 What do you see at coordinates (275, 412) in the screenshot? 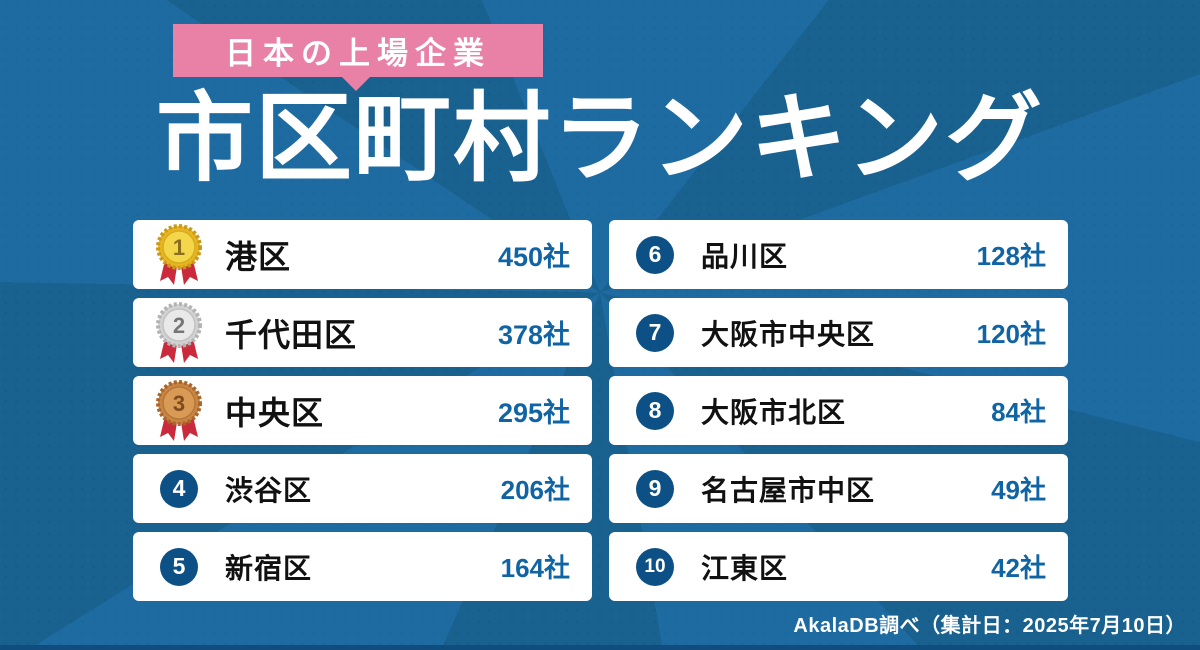
I see `area-name: 中央区` at bounding box center [275, 412].